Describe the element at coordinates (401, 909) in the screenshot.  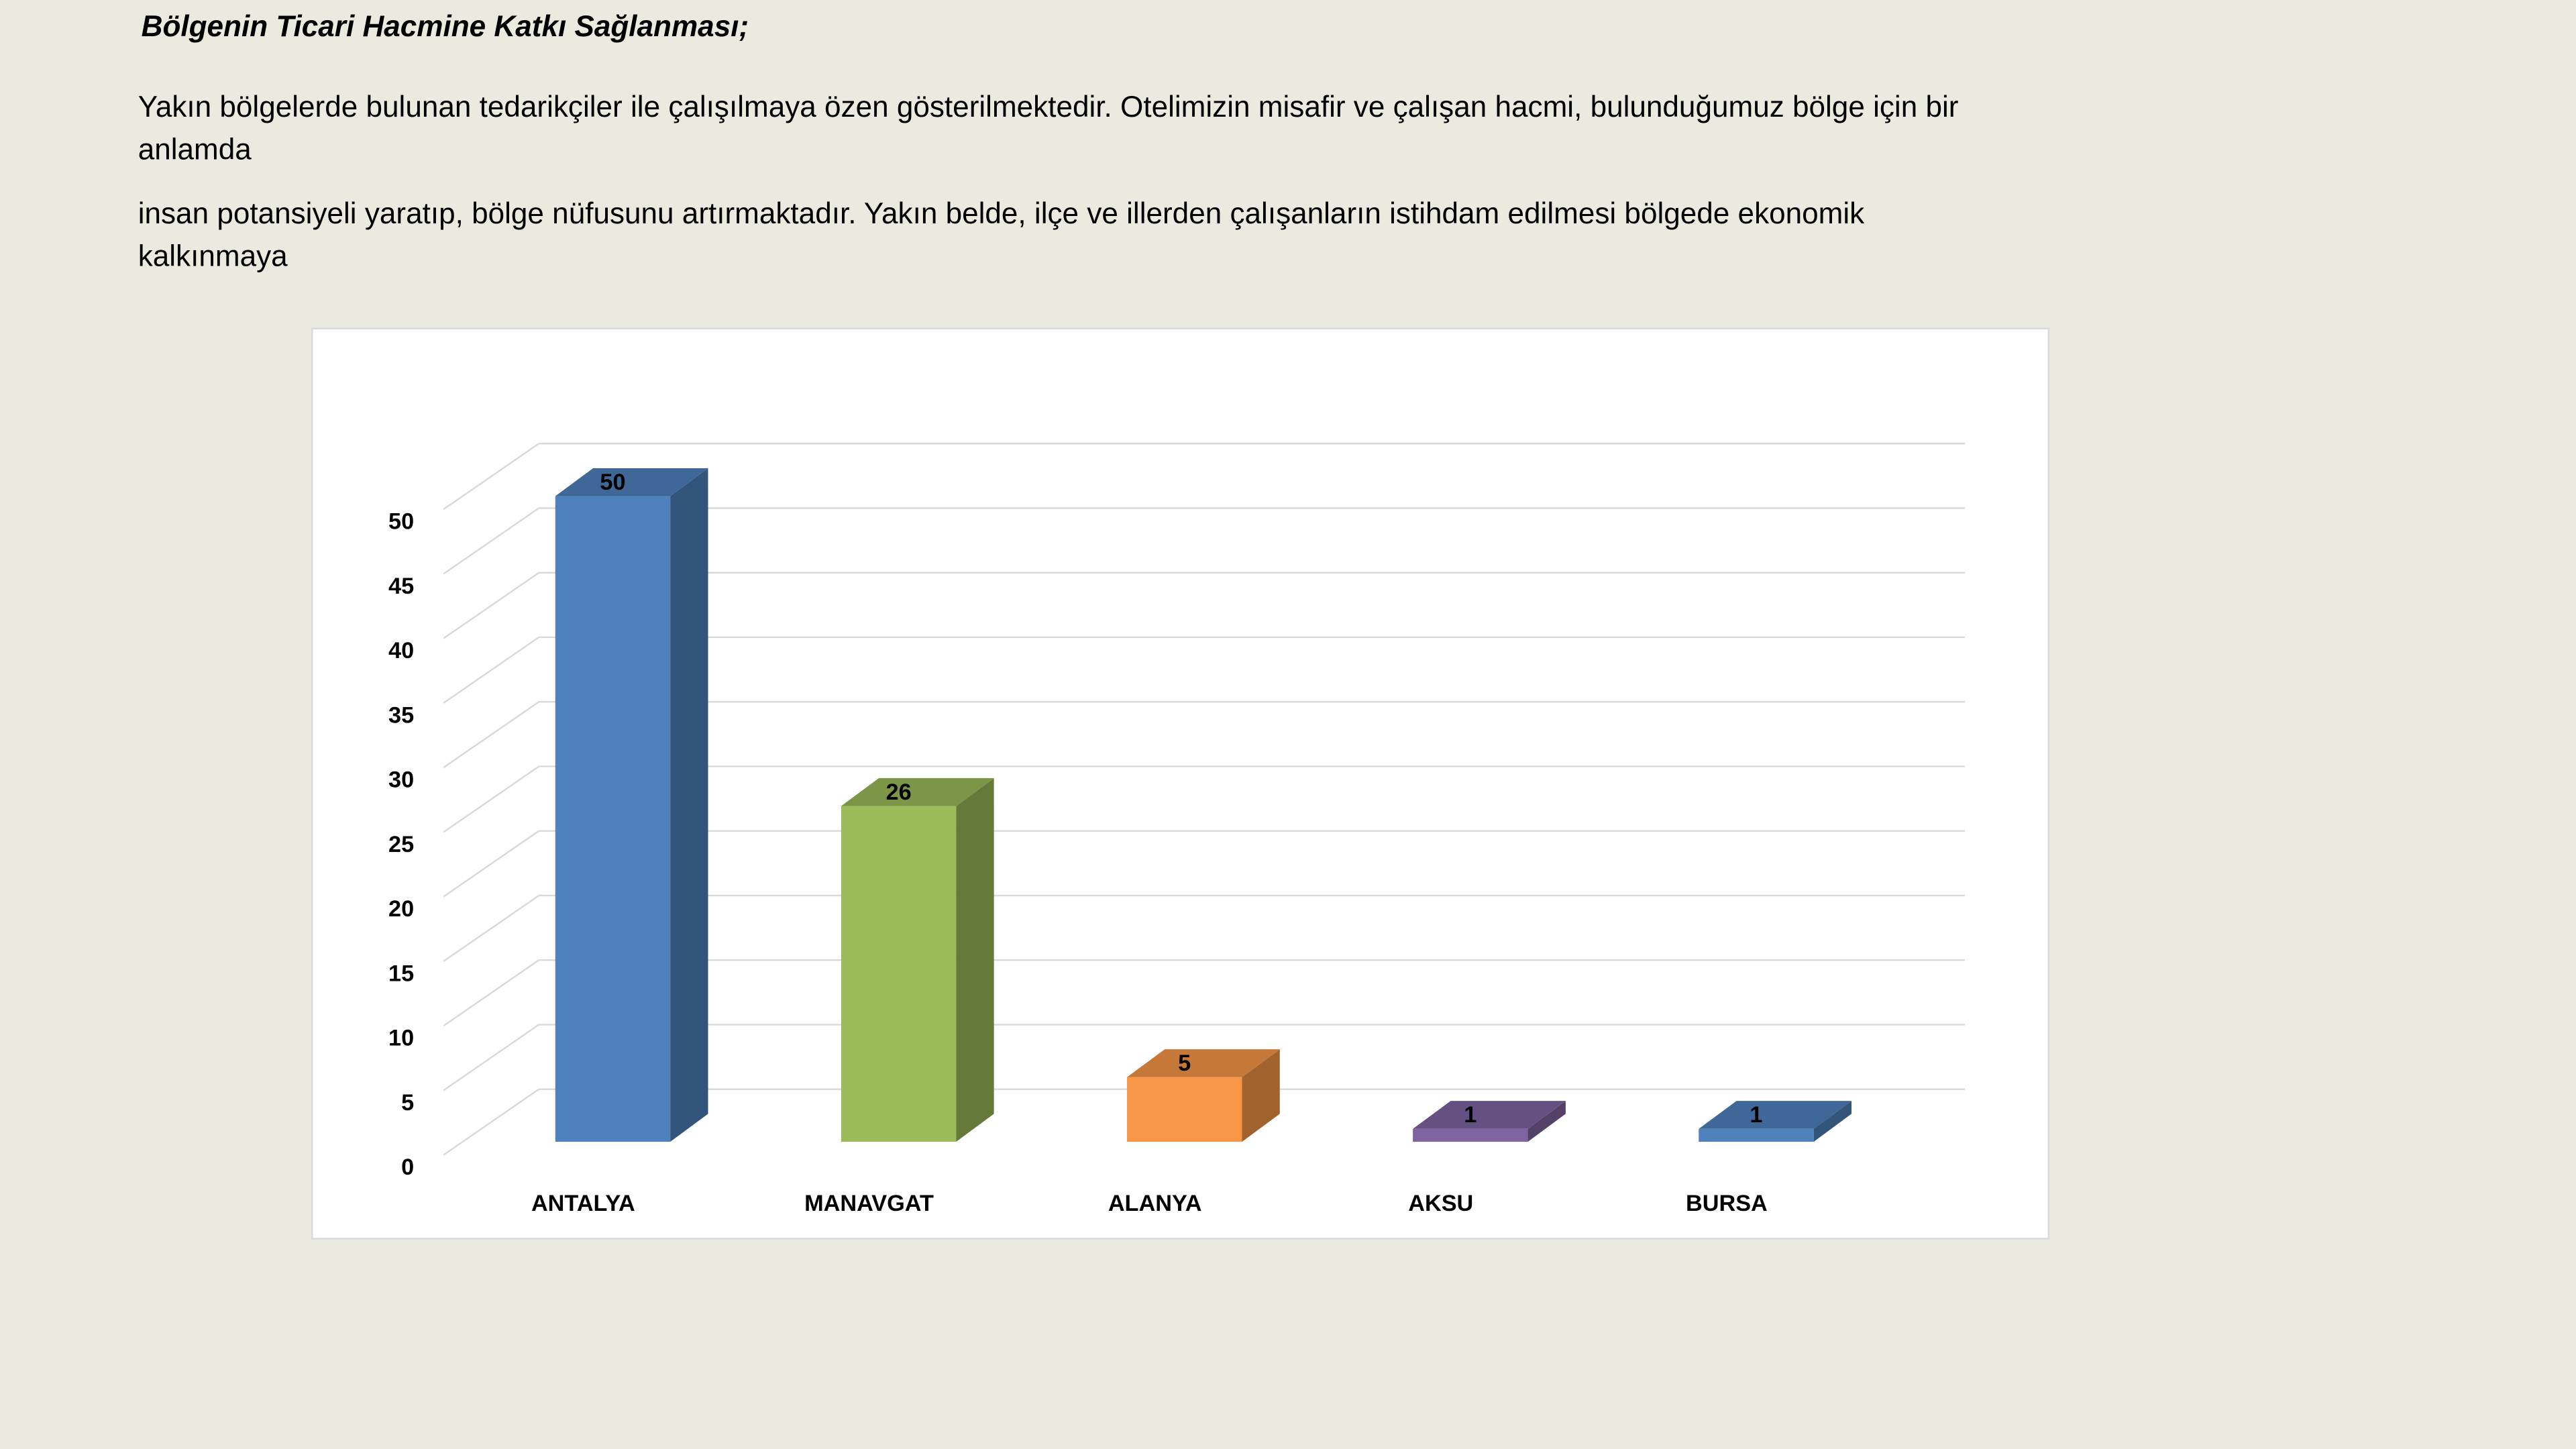
I see `y-tick-label: 20` at that location.